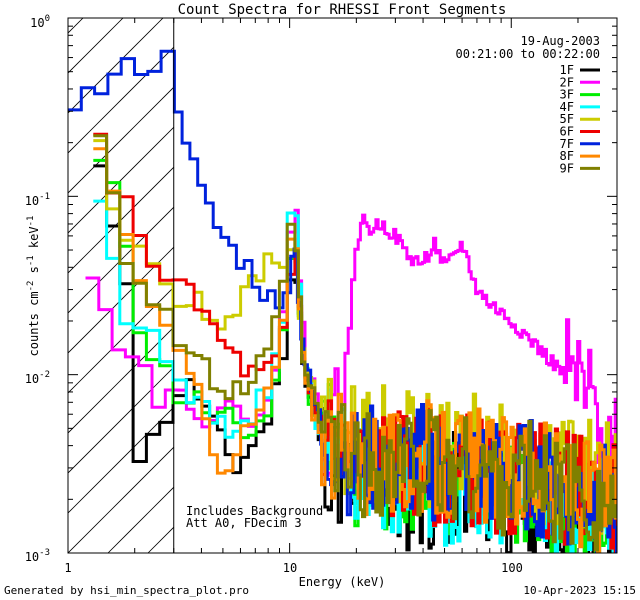 The width and height of the screenshot is (640, 600). What do you see at coordinates (290, 568) in the screenshot?
I see `x-tick-label-10: 10` at bounding box center [290, 568].